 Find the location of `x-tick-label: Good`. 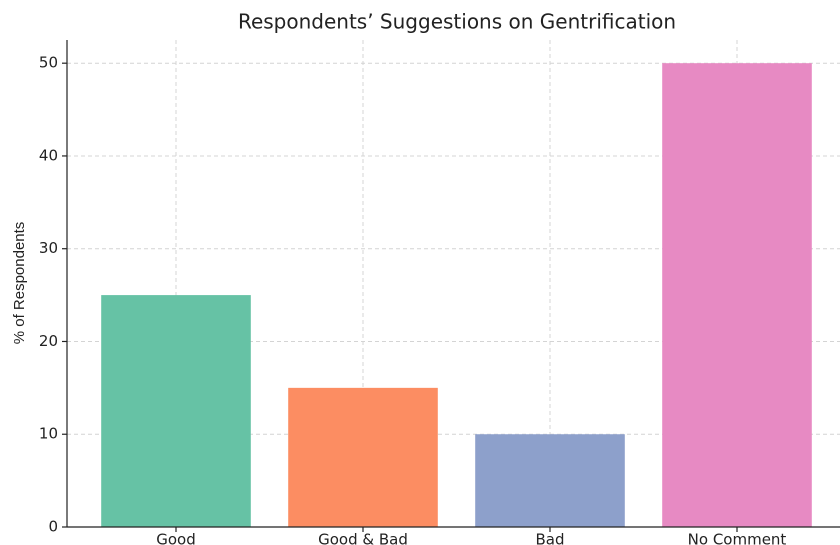

x-tick-label: Good is located at coordinates (176, 538).